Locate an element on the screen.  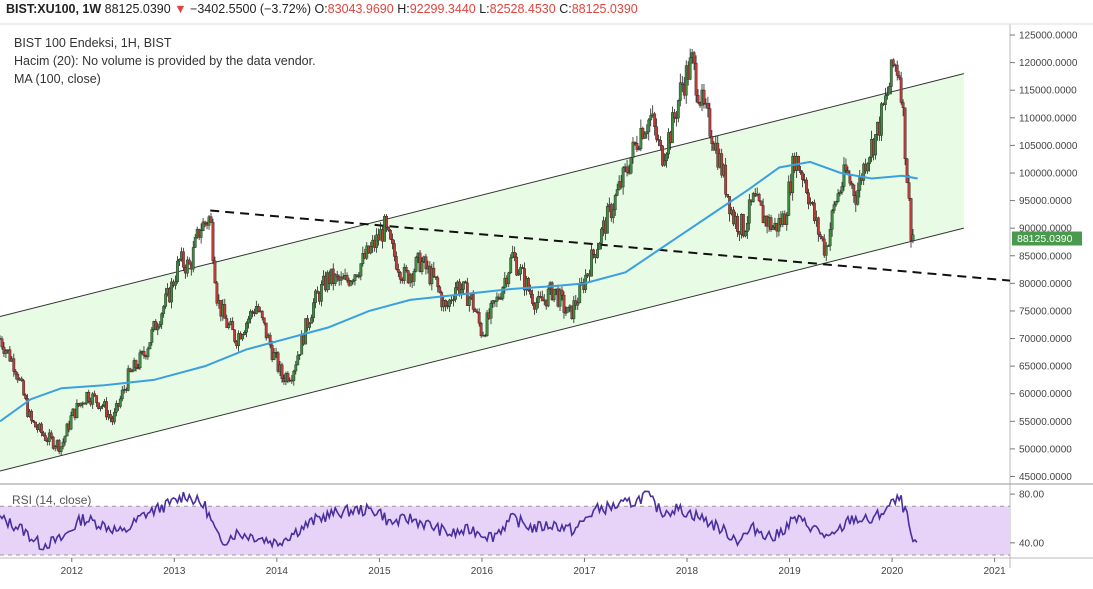
down-arrow-icon: ▼ is located at coordinates (180, 9).